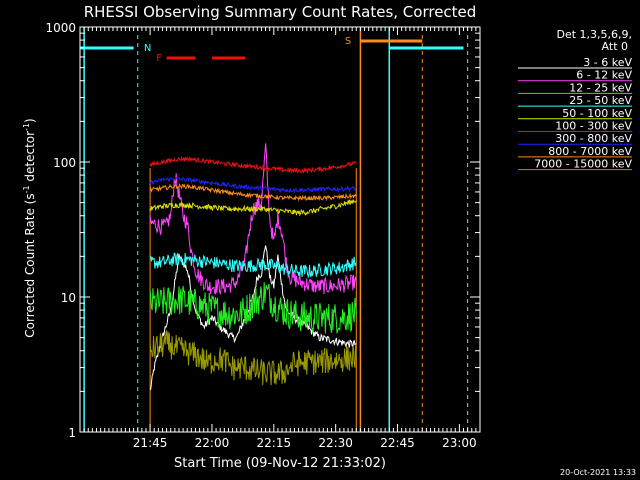 Image resolution: width=640 pixels, height=480 pixels. Describe the element at coordinates (593, 126) in the screenshot. I see `legend-entry-label: 100 - 300 keV` at that location.